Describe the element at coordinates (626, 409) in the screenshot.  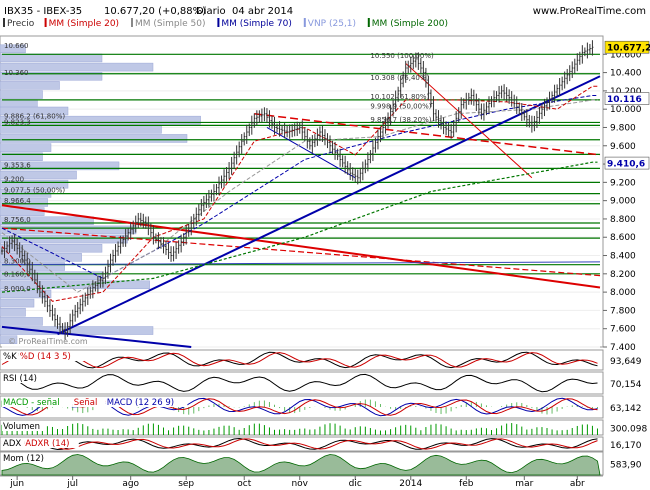
I see `panel-value: 63,142` at that location.